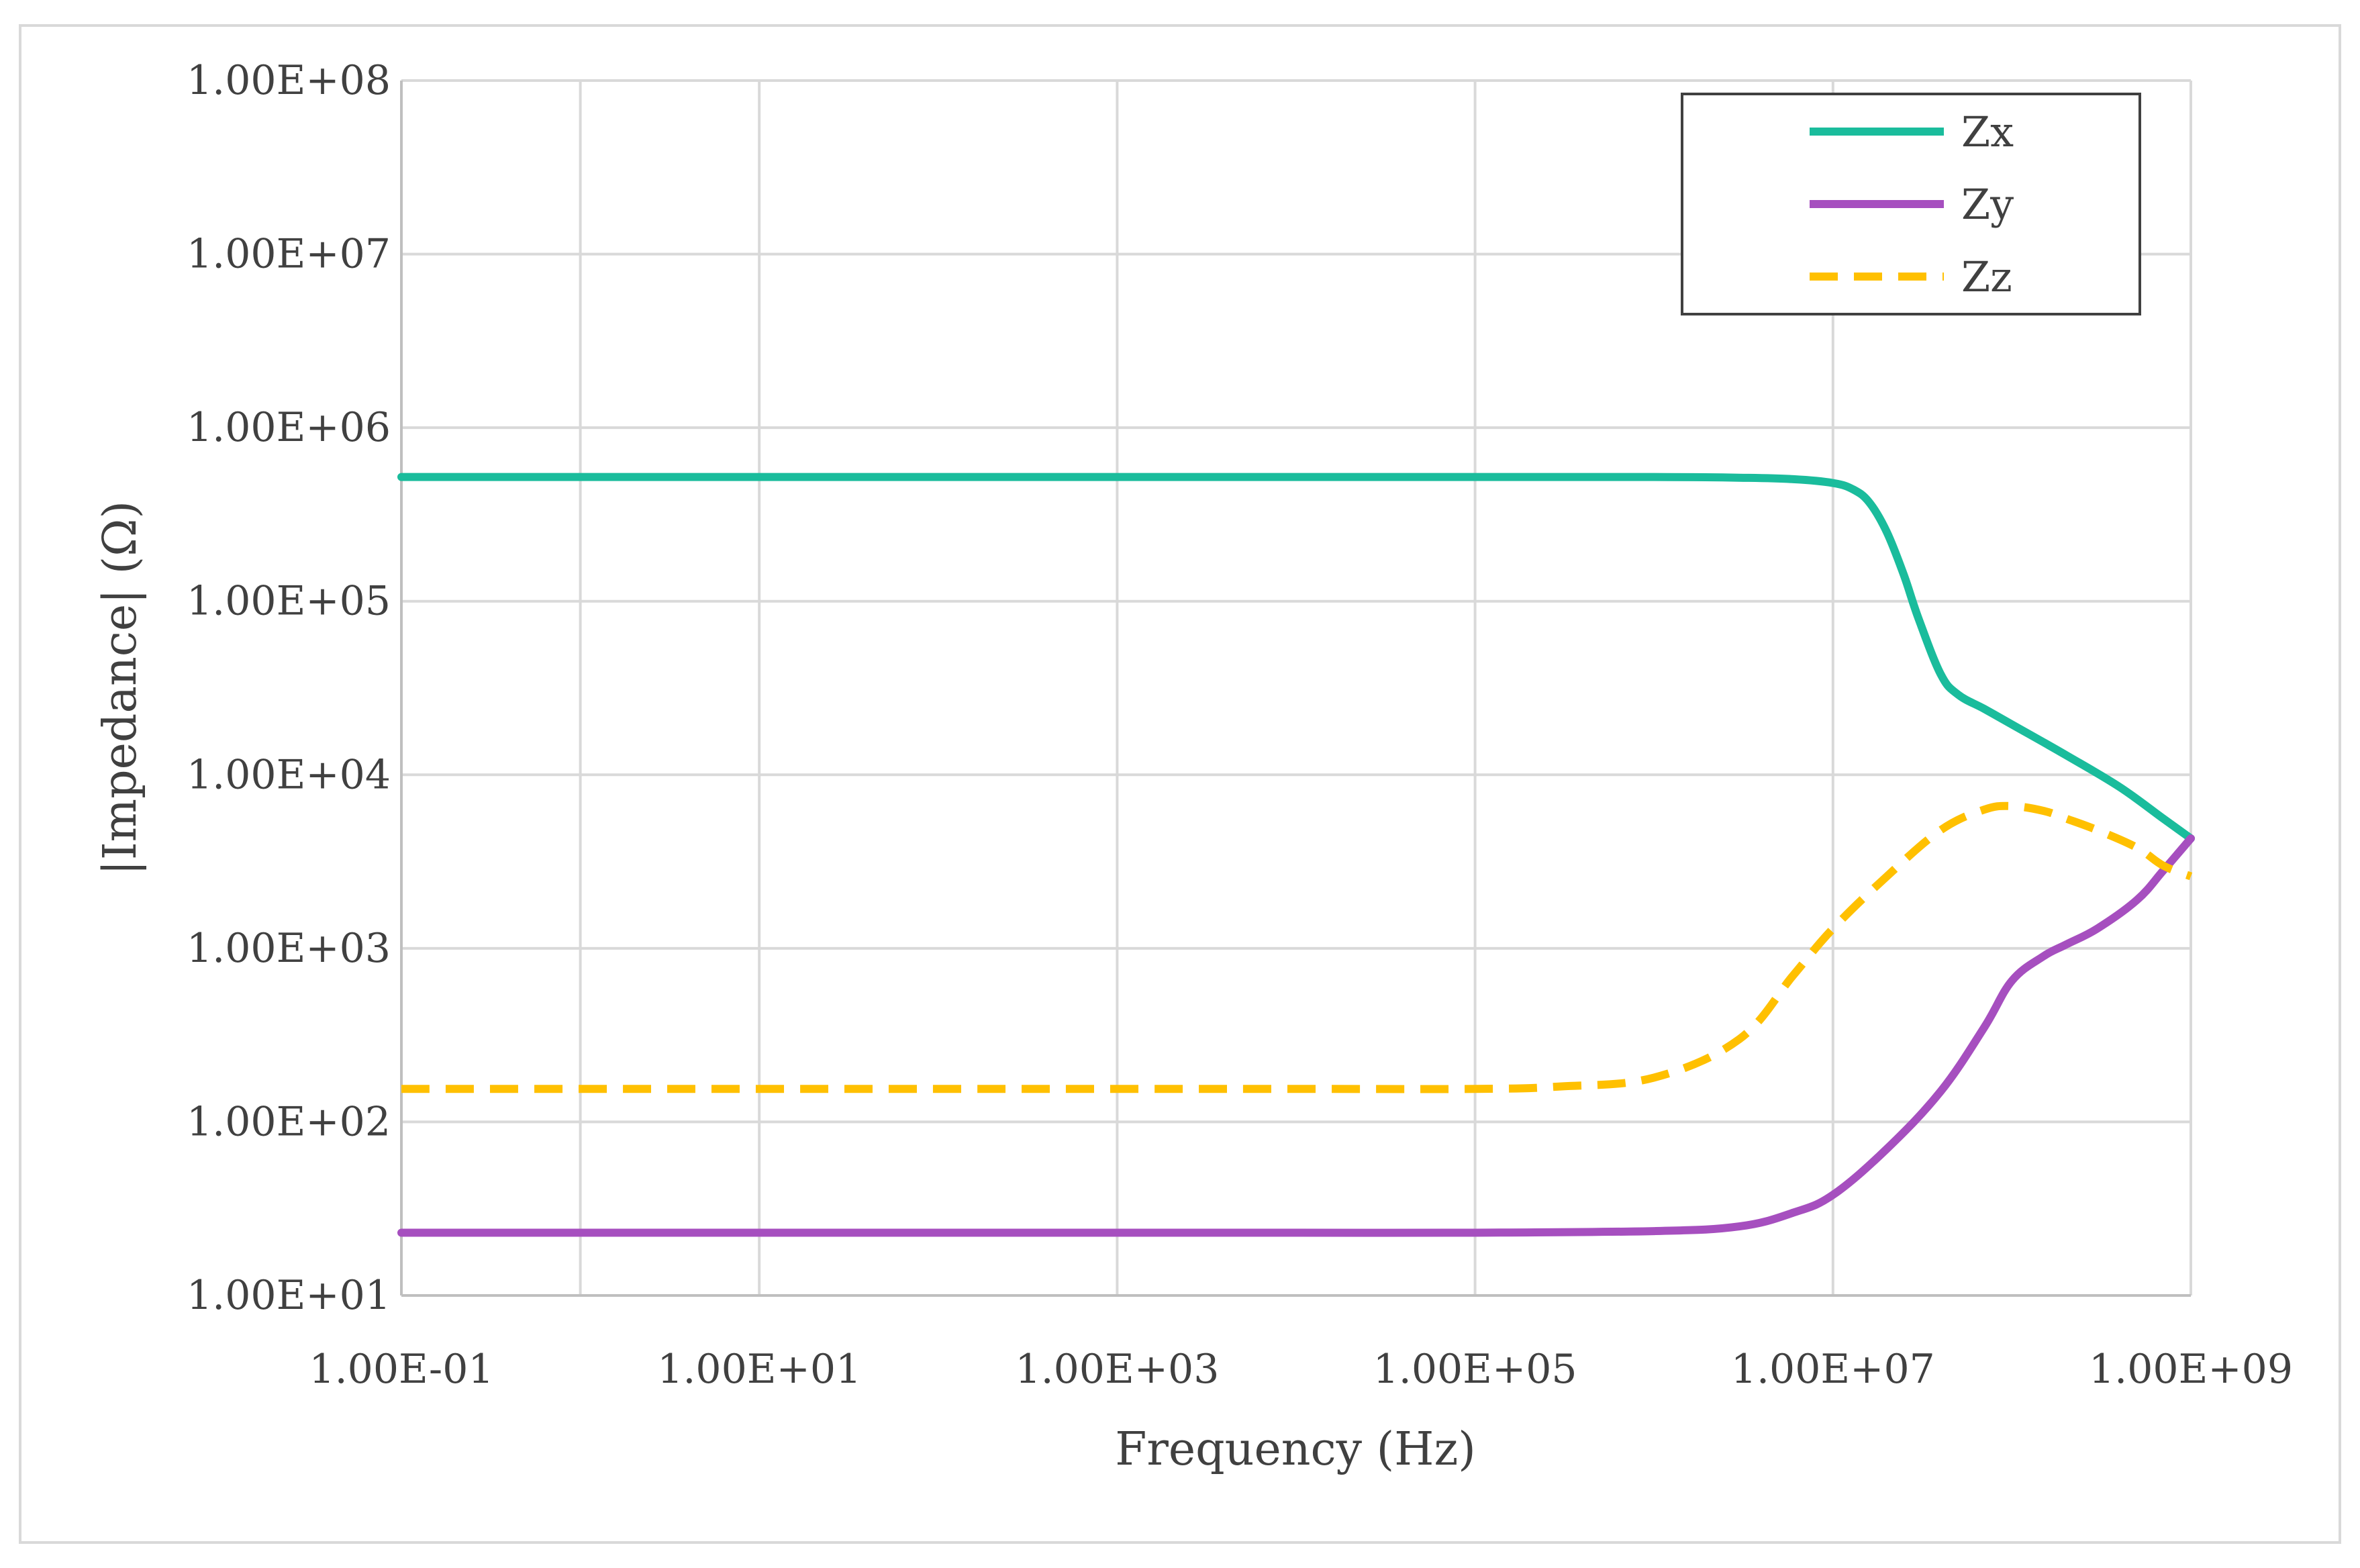 This screenshot has height=1568, width=2360. What do you see at coordinates (289, 428) in the screenshot?
I see `y-tick-label: 1.00E+06` at bounding box center [289, 428].